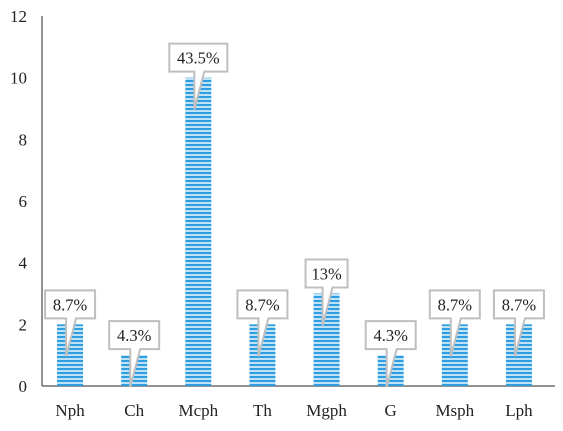  What do you see at coordinates (198, 58) in the screenshot?
I see `data-label: 43.5%` at bounding box center [198, 58].